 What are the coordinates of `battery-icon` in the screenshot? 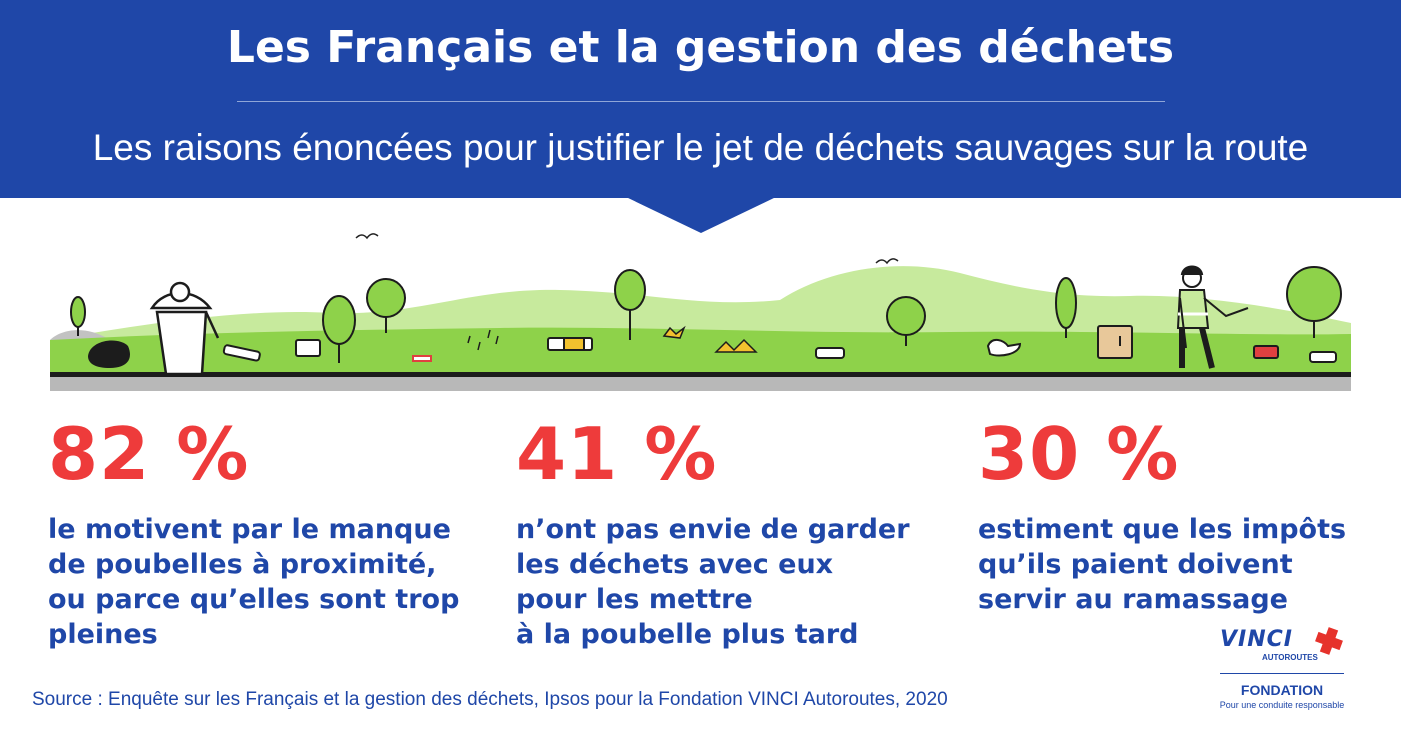 It's located at (570, 344).